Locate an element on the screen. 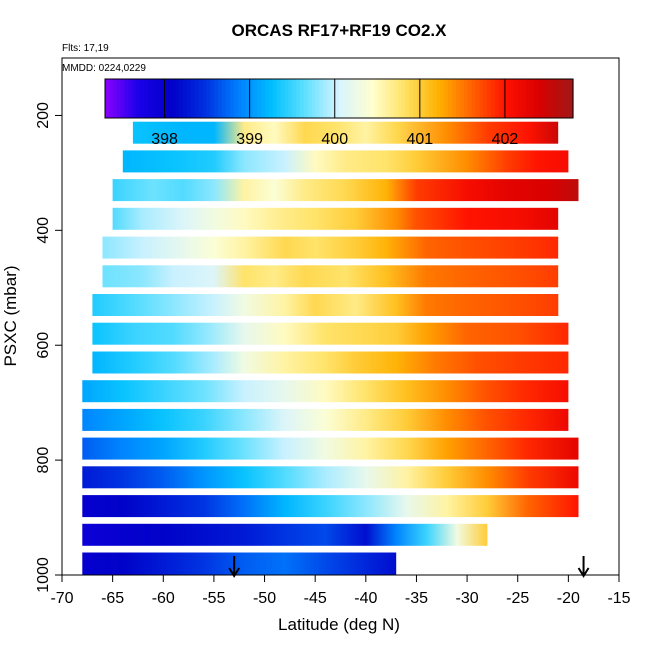 This screenshot has height=650, width=650. x-tick-label: -20 is located at coordinates (568, 598).